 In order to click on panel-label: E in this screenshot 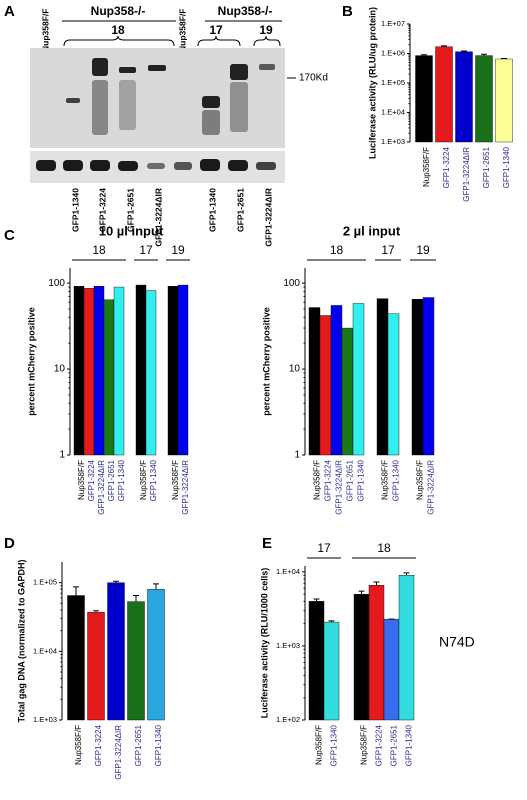, I will do `click(267, 543)`.